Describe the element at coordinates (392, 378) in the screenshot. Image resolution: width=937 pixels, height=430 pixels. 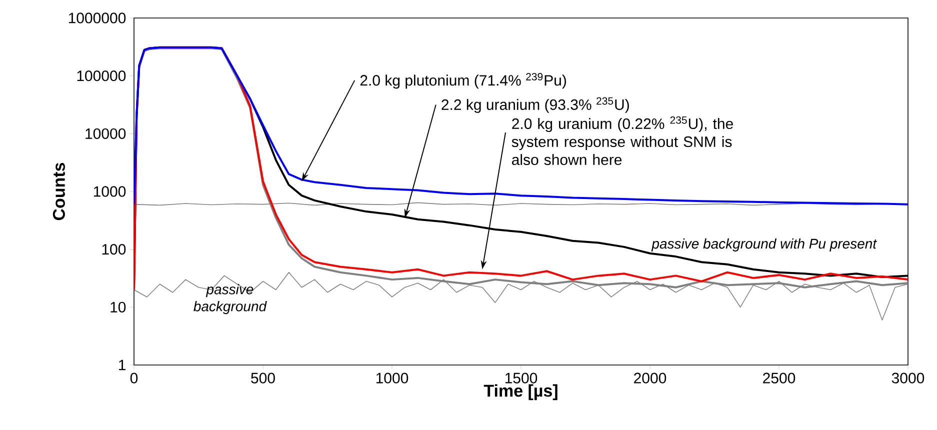
I see `x-tick-label: 1000` at that location.